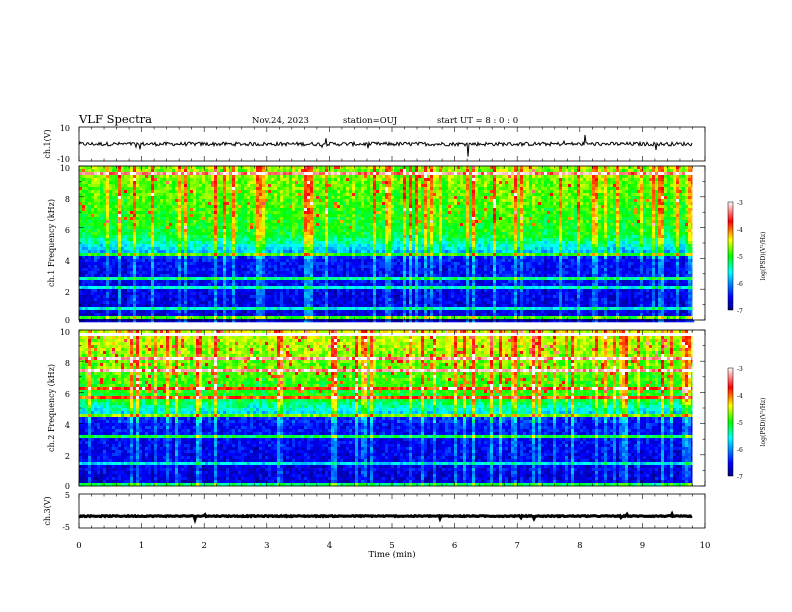 The image size is (792, 612). Describe the element at coordinates (698, 243) in the screenshot. I see `spectrogram-ch1-nodata` at that location.